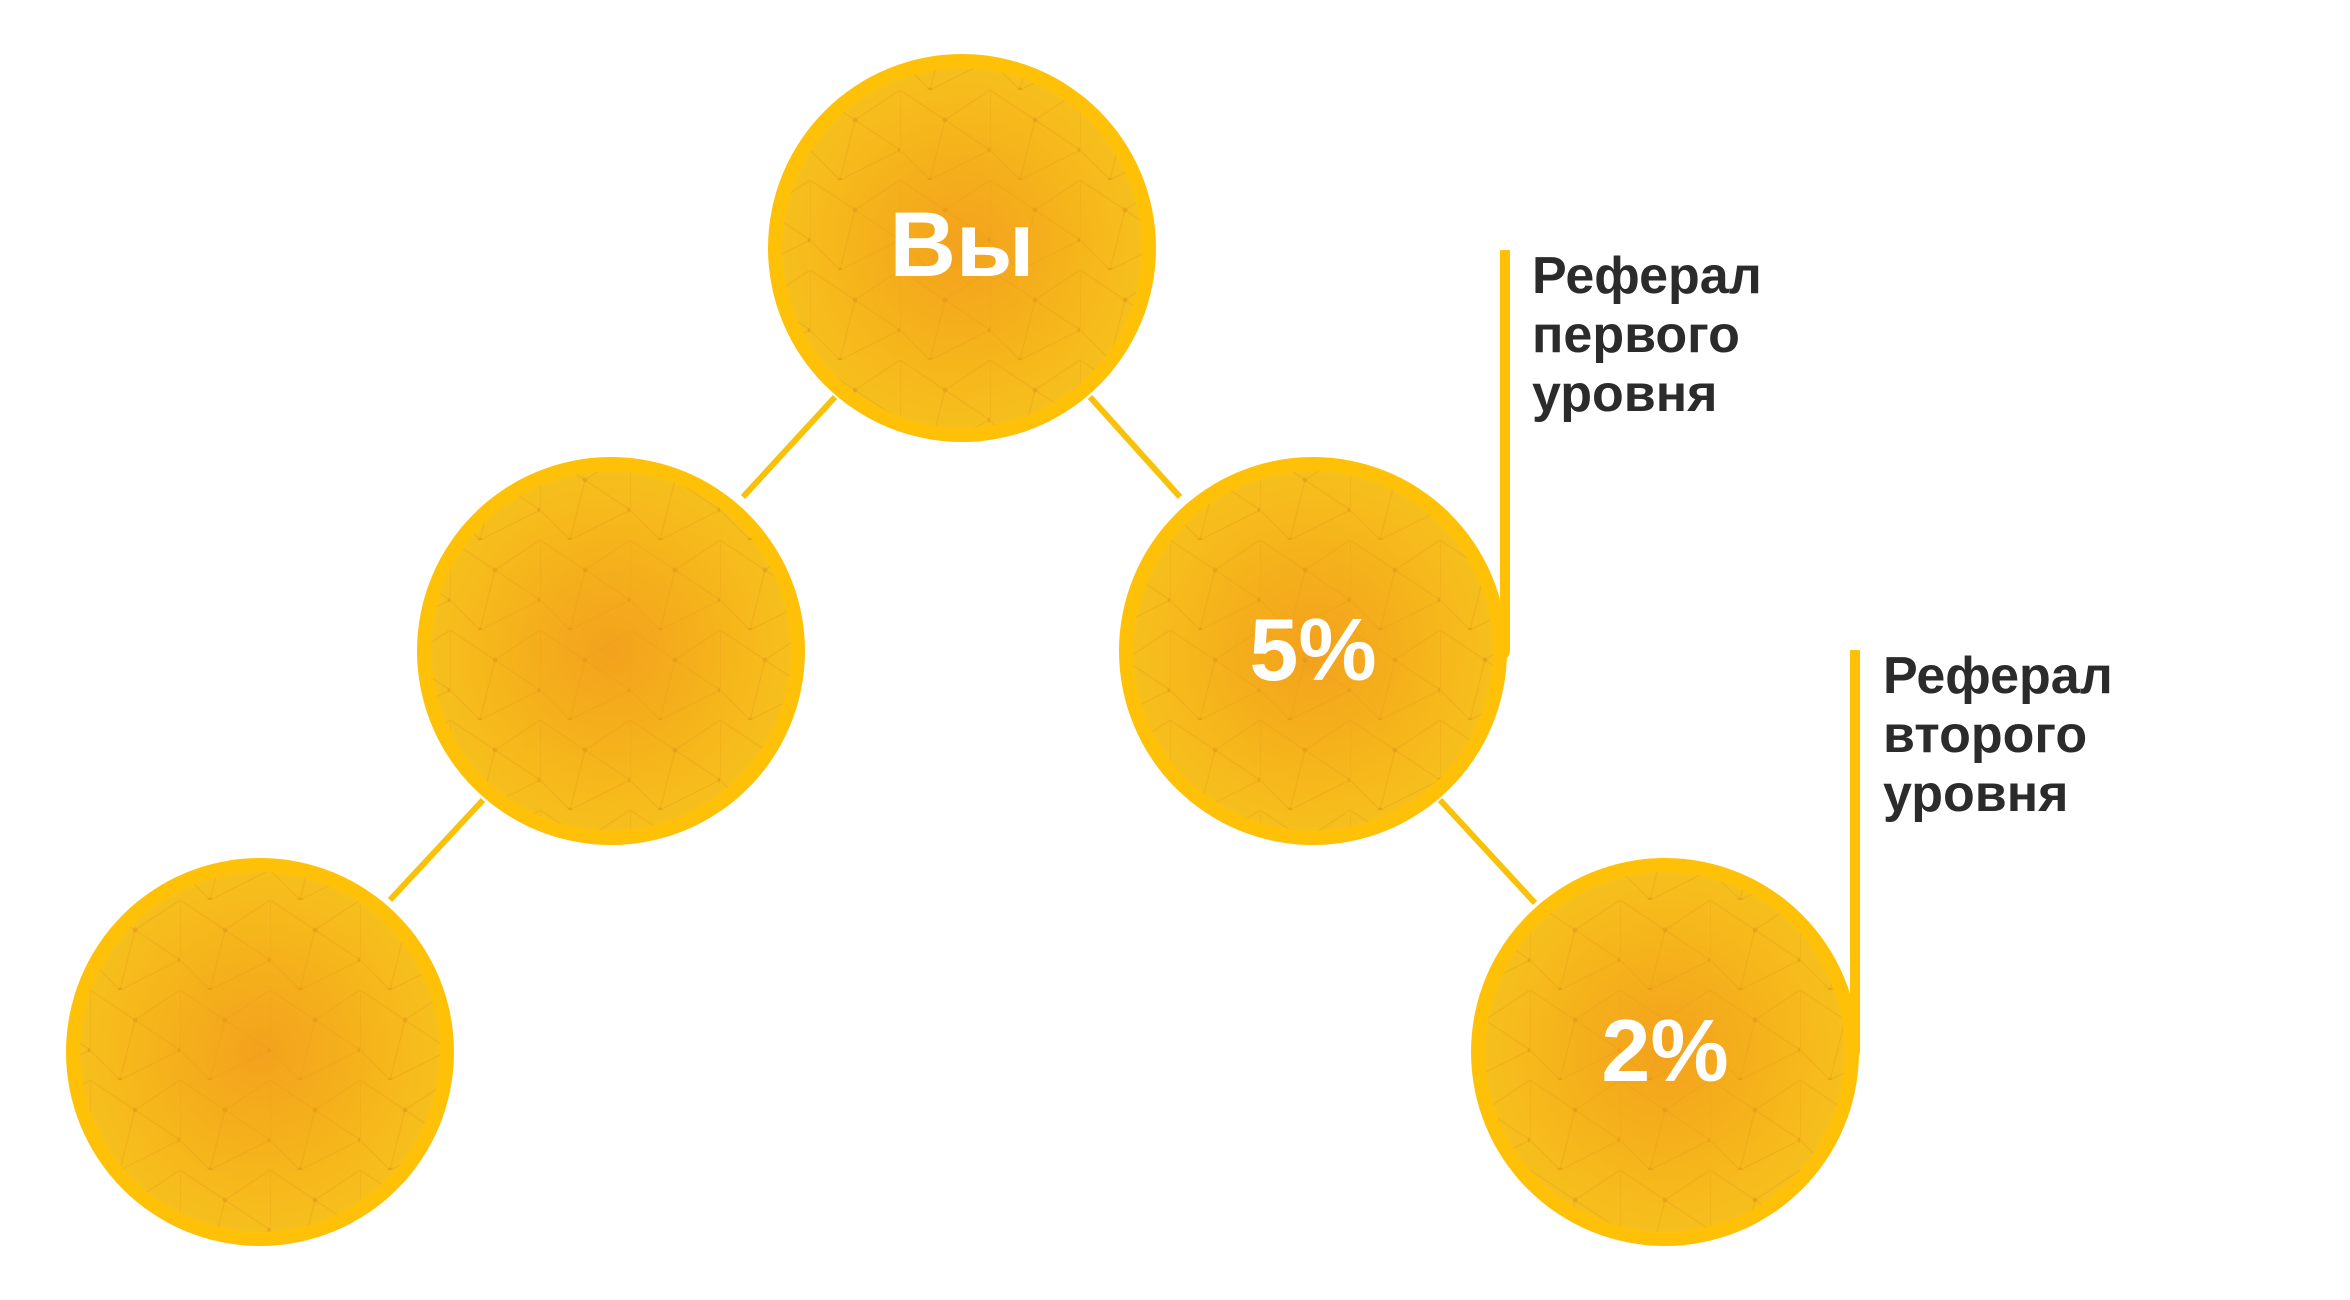  I want to click on callout-second-level-line3: уровня, so click(1975, 794).